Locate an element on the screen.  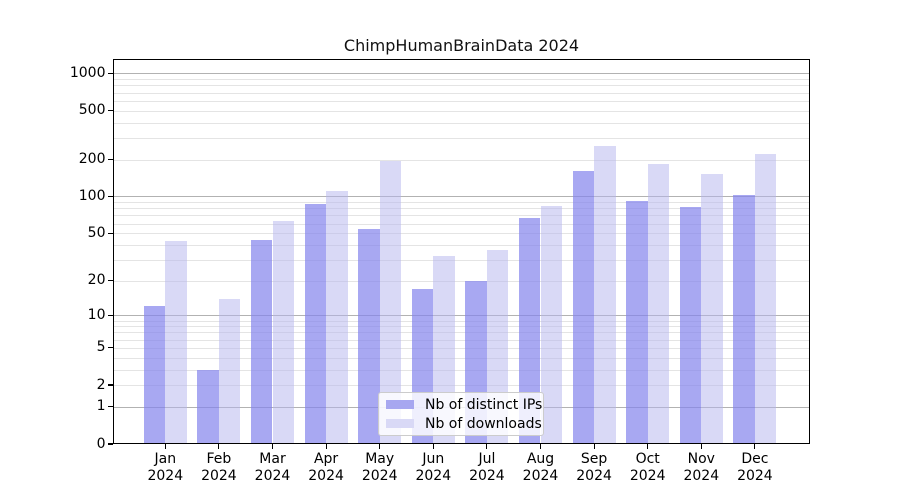
bar-downloads-feb is located at coordinates (229, 371).